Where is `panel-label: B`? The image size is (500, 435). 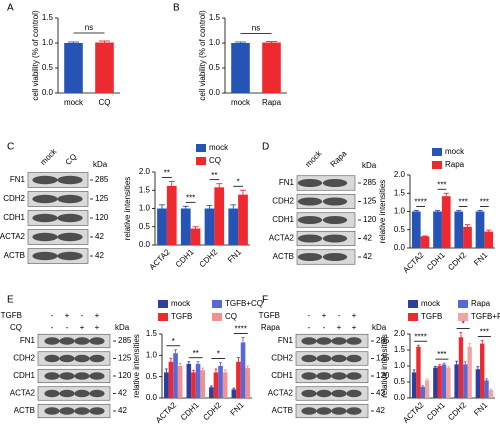 panel-label: B is located at coordinates (176, 8).